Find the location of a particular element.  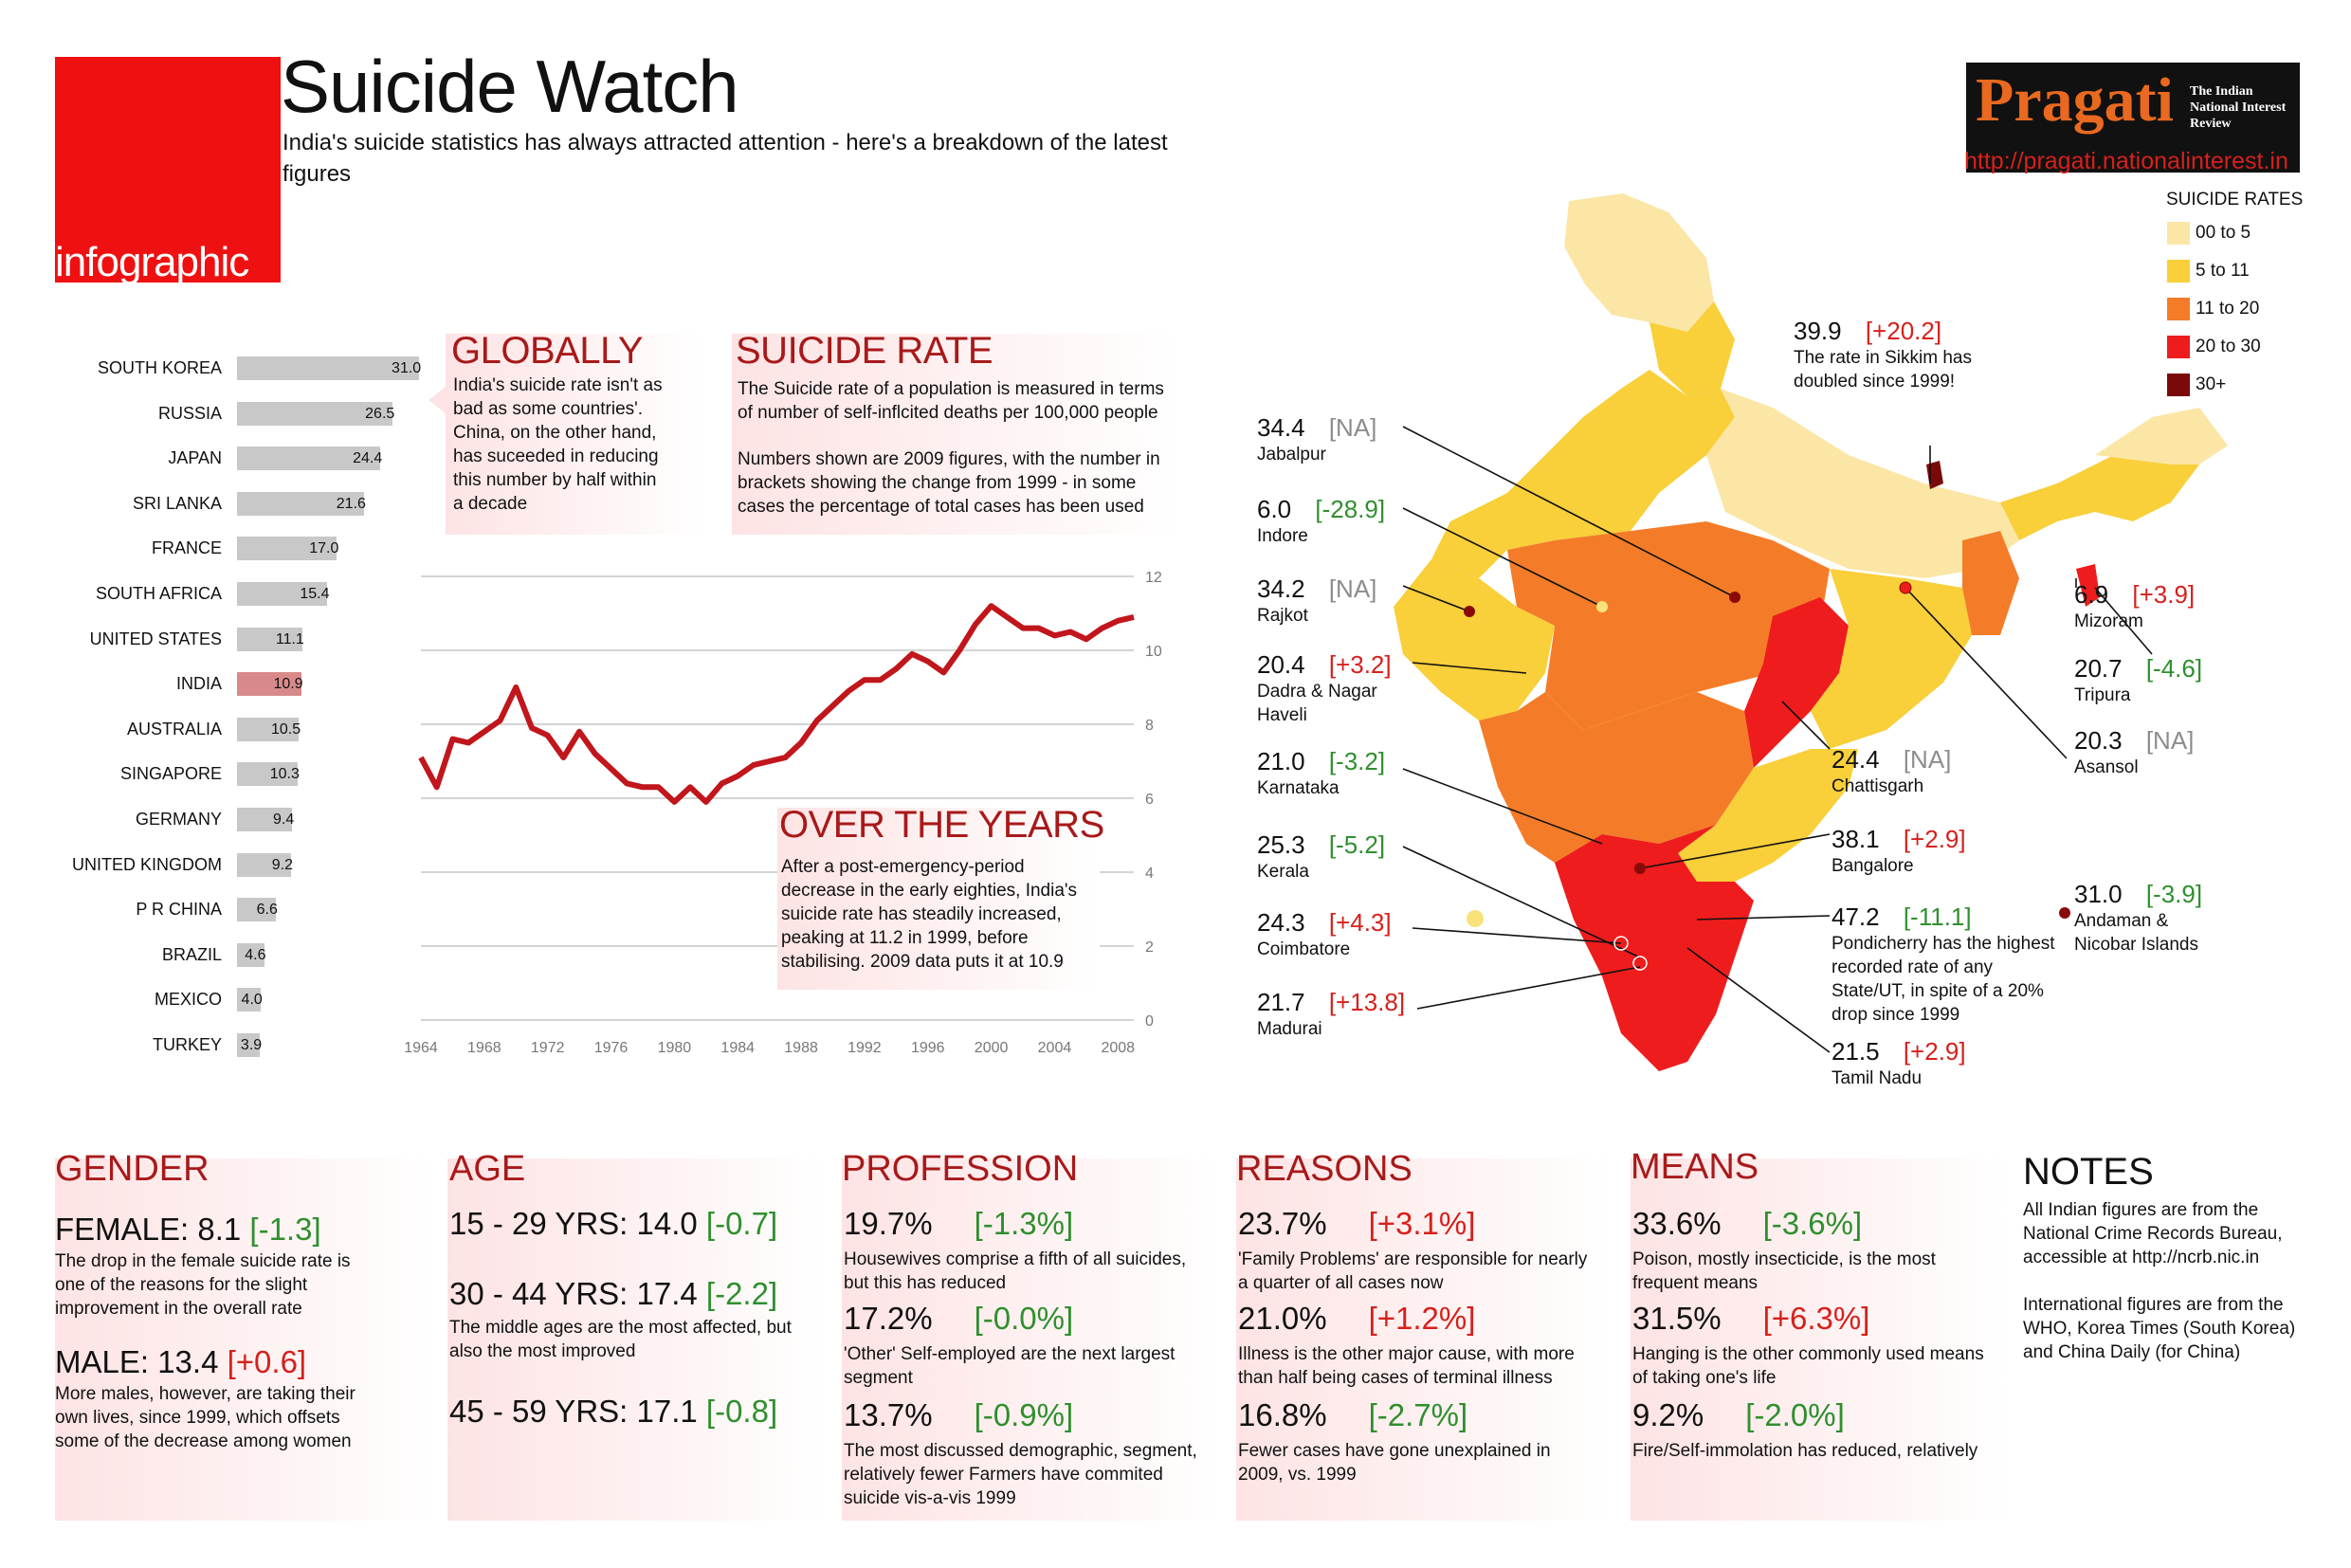

callout-value: 21.0 is located at coordinates (1281, 761).